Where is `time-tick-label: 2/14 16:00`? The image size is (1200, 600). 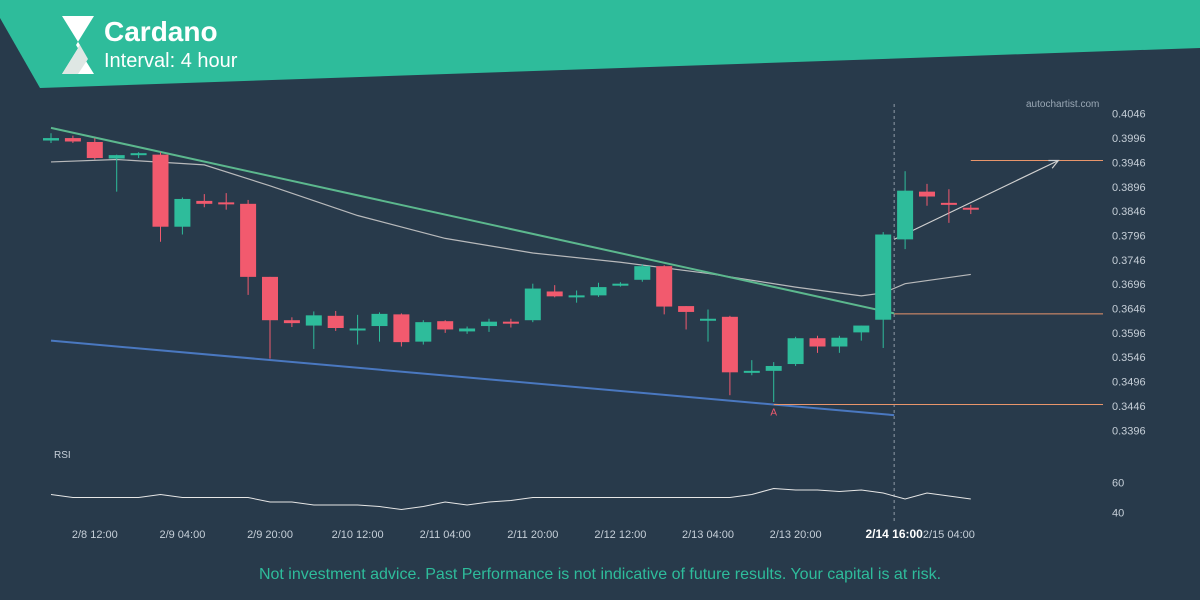
time-tick-label: 2/14 16:00 is located at coordinates (894, 534).